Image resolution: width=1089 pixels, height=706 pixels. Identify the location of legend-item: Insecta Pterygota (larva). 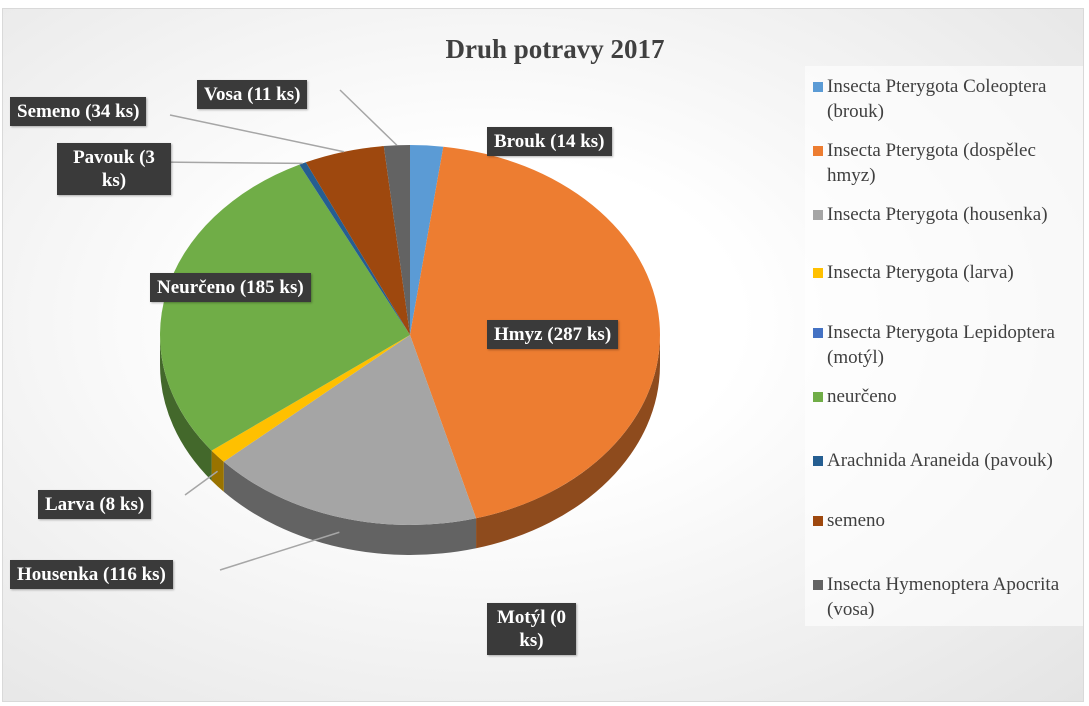
(945, 272).